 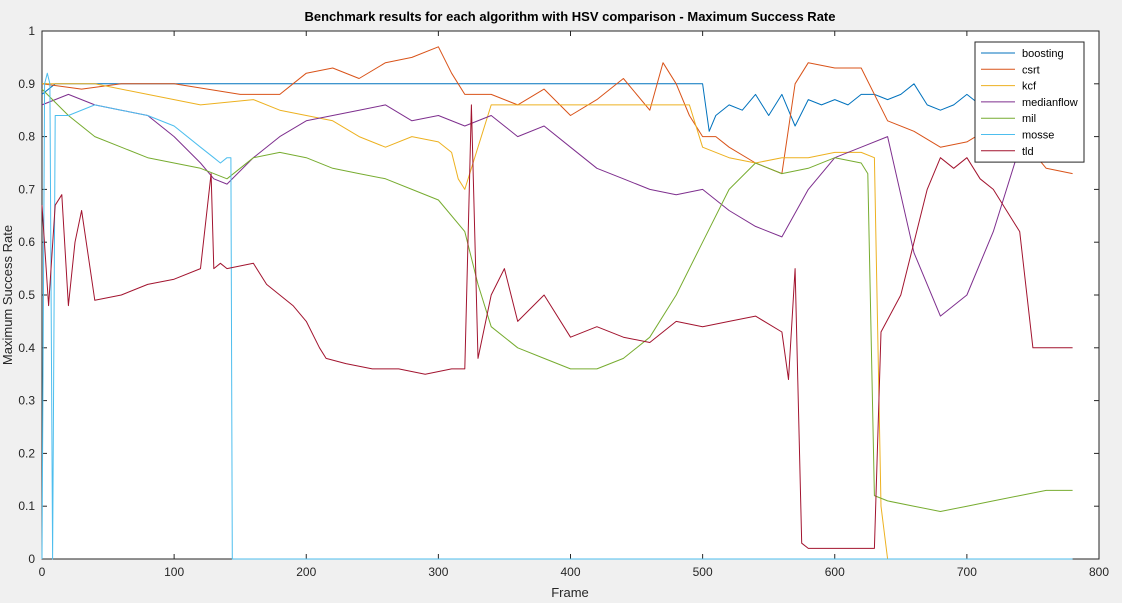 I want to click on x-tick-label: 600, so click(x=835, y=572).